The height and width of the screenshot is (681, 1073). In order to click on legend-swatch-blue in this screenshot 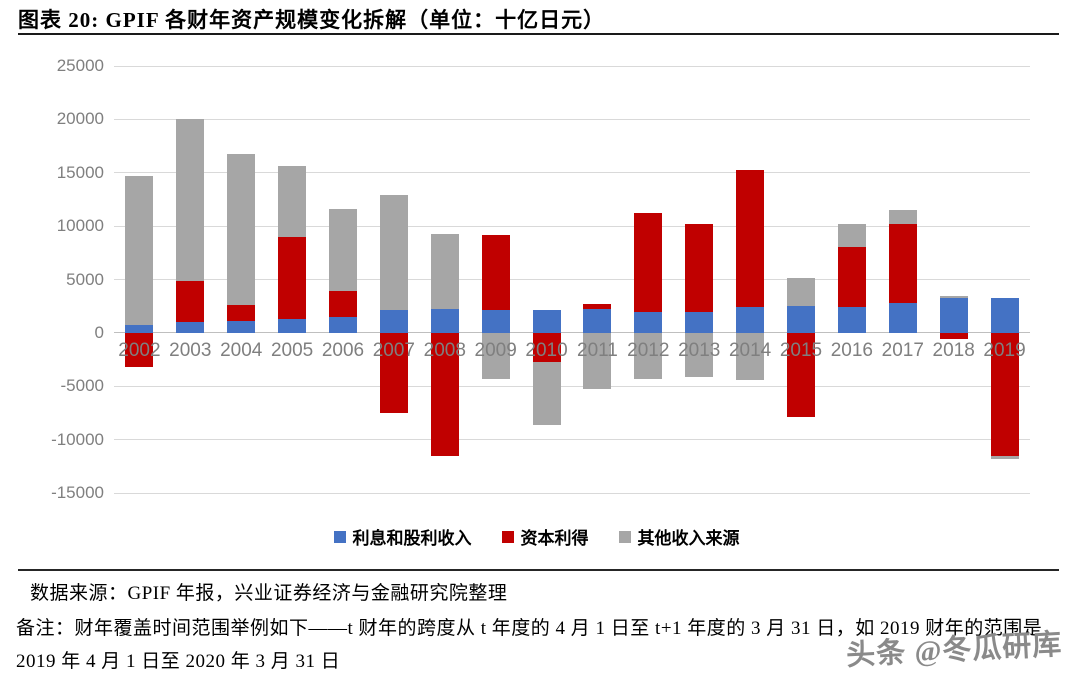, I will do `click(339, 536)`.